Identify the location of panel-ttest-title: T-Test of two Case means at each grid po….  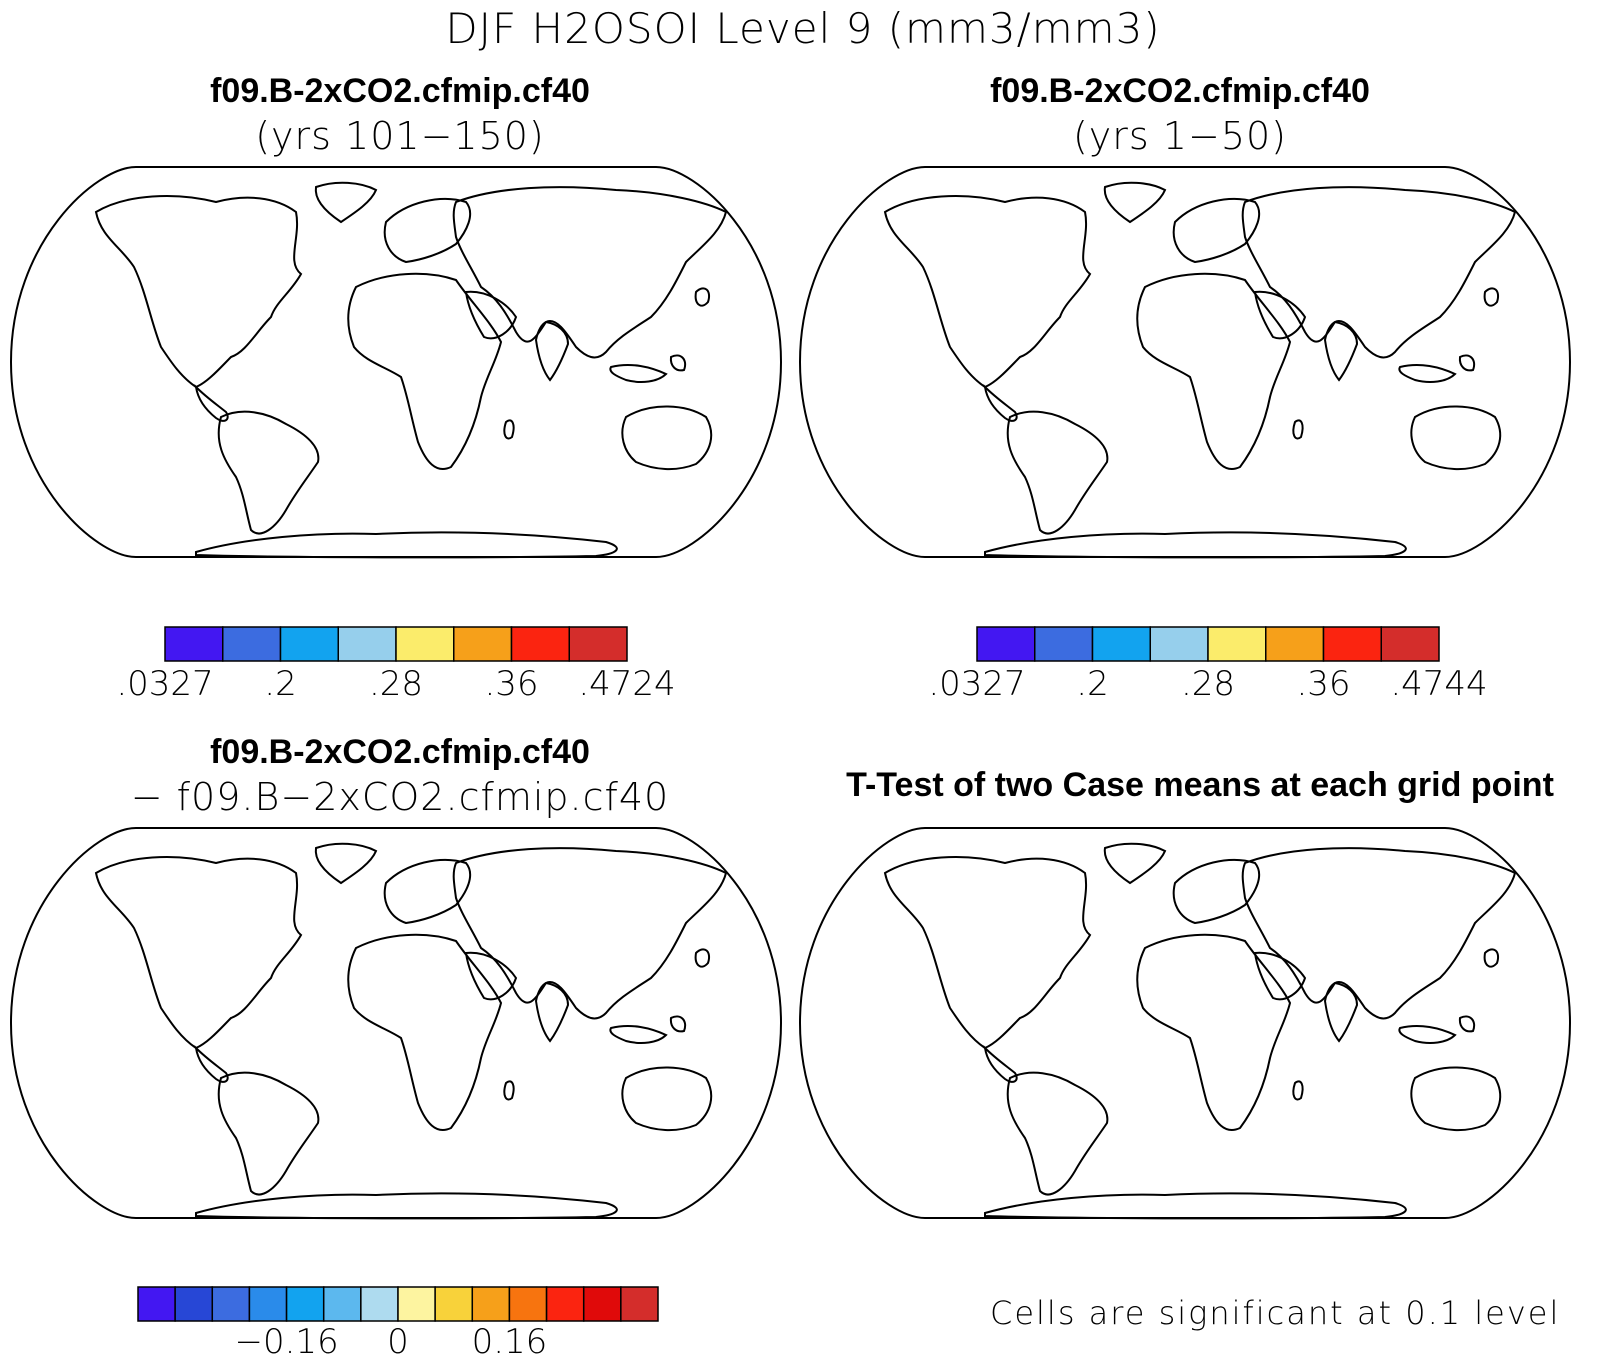
(1200, 785).